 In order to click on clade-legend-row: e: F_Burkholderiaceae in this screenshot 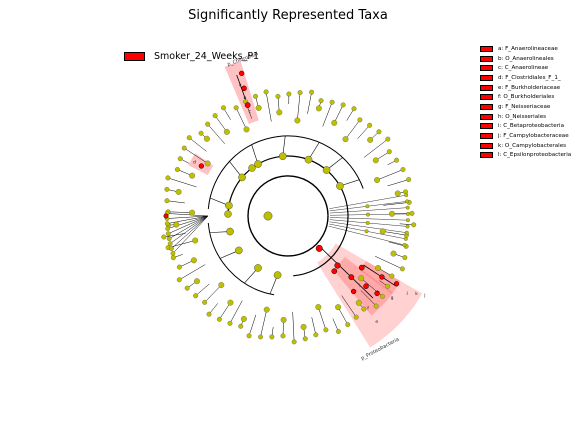, I will do `click(525, 88)`.